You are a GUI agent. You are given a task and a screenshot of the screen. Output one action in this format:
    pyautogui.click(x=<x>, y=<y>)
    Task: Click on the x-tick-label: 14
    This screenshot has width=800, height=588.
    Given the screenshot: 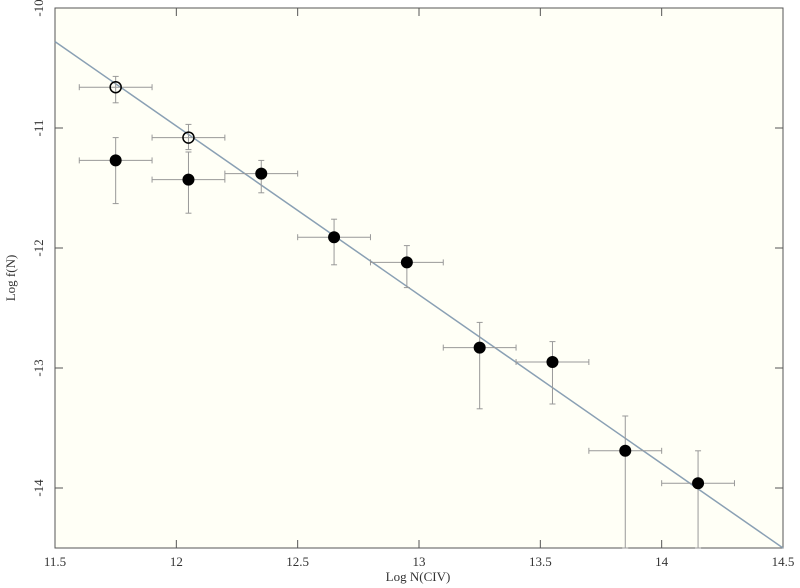 What is the action you would take?
    pyautogui.click(x=662, y=561)
    